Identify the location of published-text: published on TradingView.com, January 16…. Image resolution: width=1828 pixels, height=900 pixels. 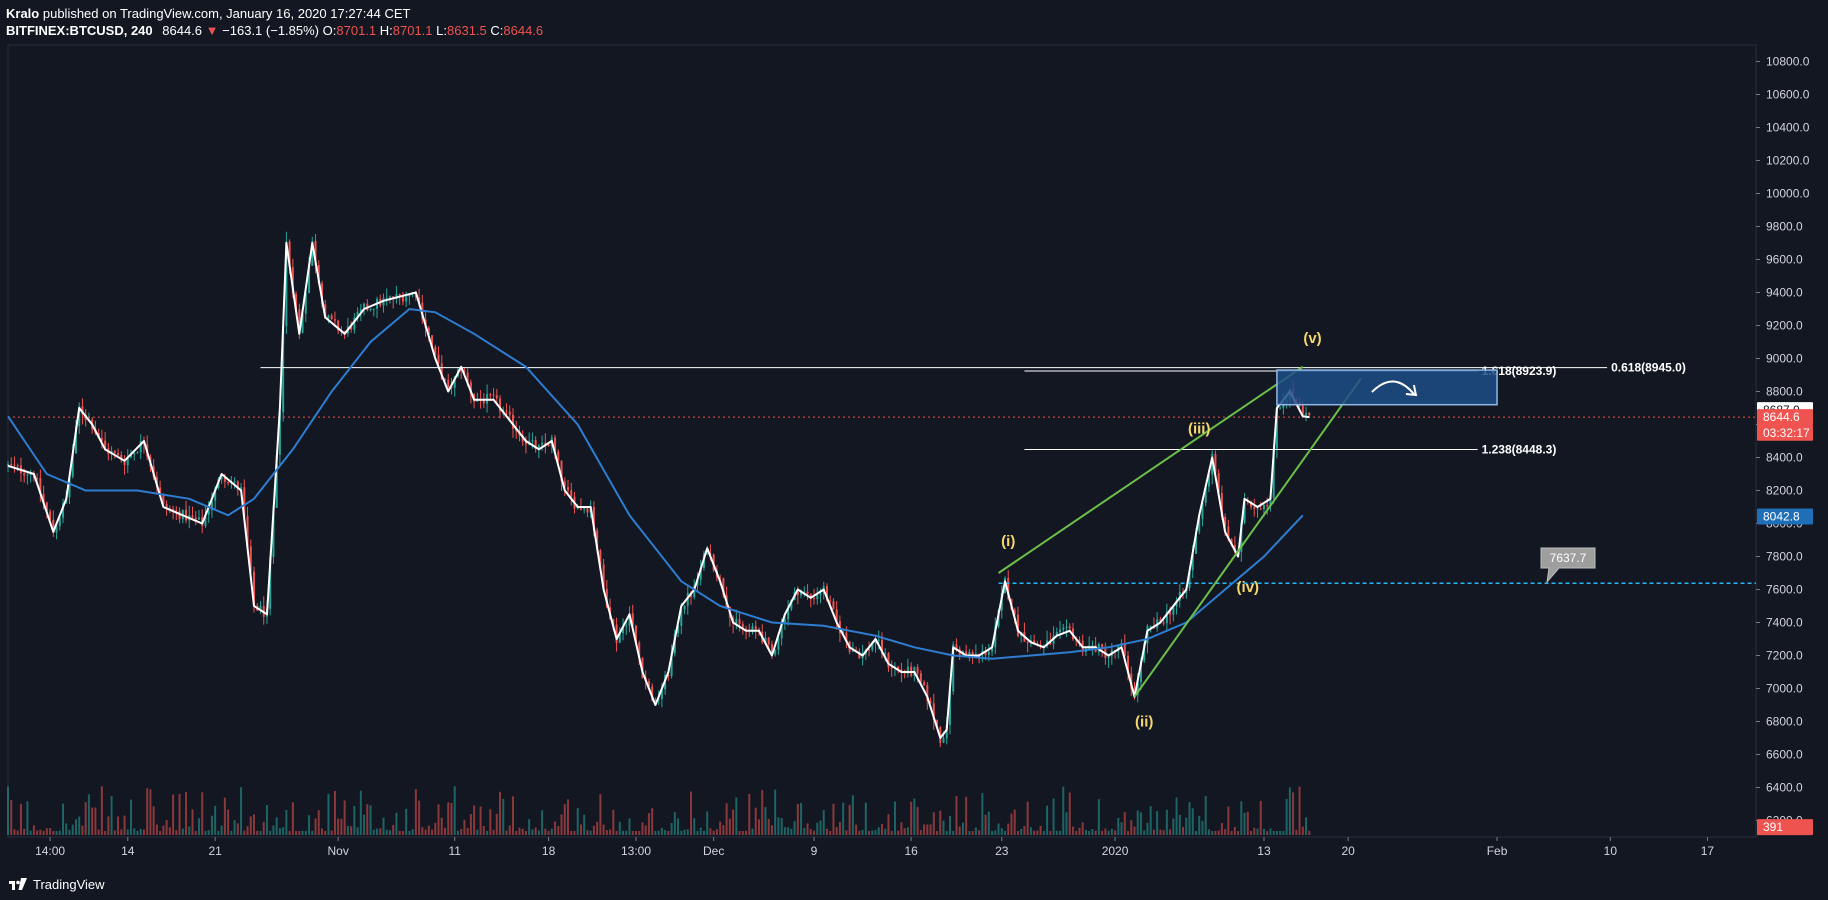
(226, 13).